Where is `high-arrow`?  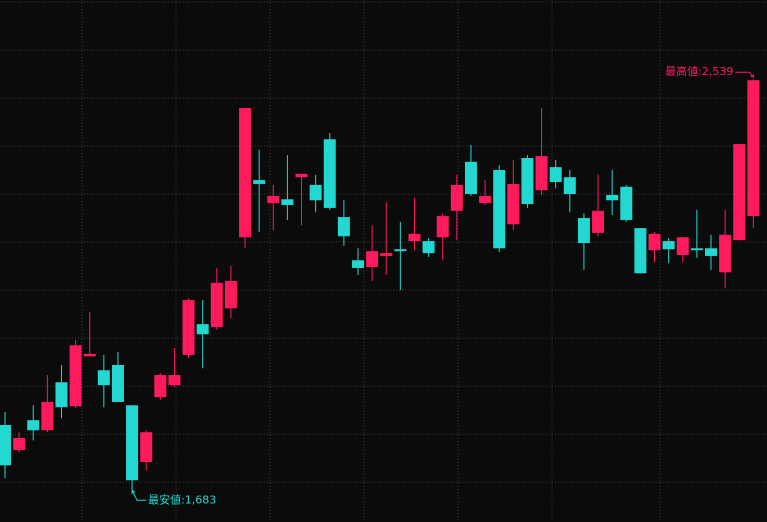
high-arrow is located at coordinates (744, 74).